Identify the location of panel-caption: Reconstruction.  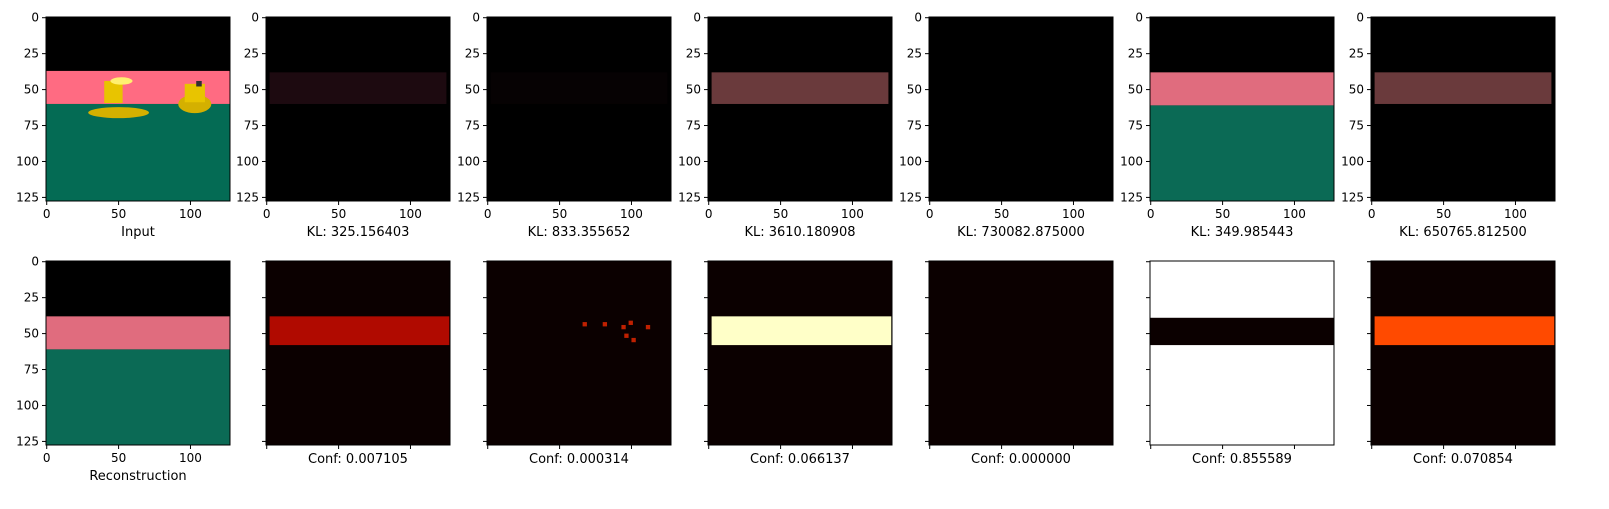
(137, 476).